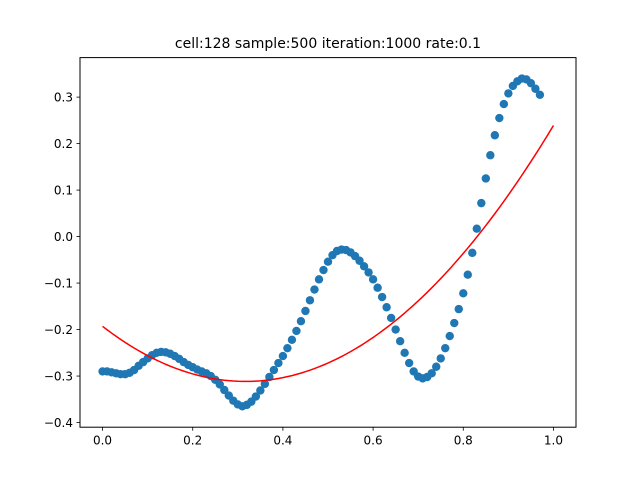  Describe the element at coordinates (63, 144) in the screenshot. I see `y-tick-label: 0.2` at that location.